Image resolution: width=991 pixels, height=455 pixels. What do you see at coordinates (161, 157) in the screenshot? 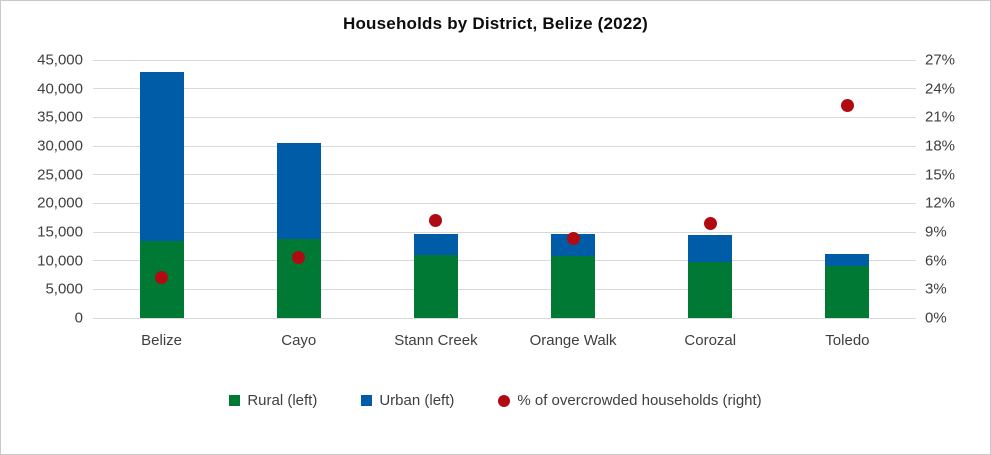
I see `bar-urban-belize` at bounding box center [161, 157].